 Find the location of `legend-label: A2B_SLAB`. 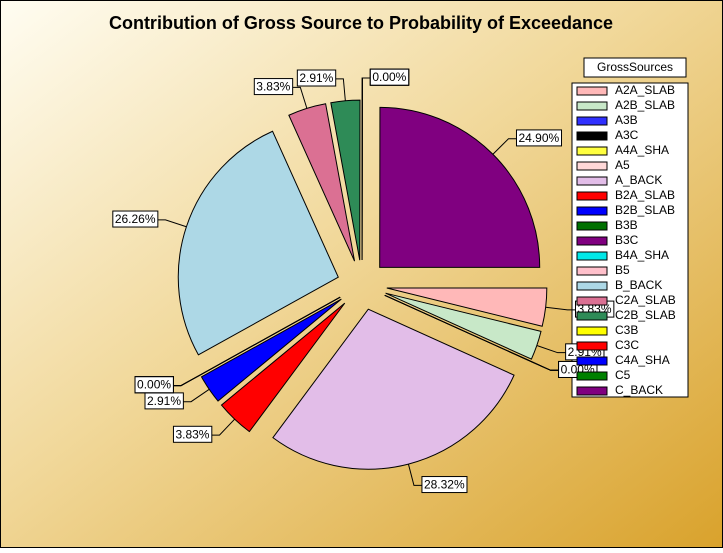

legend-label: A2B_SLAB is located at coordinates (645, 105).